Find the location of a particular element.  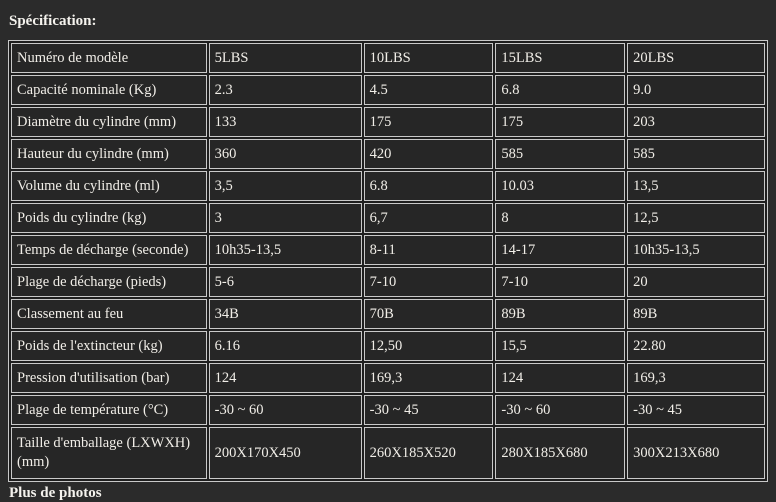

spec-cell: 4.5 is located at coordinates (428, 90).